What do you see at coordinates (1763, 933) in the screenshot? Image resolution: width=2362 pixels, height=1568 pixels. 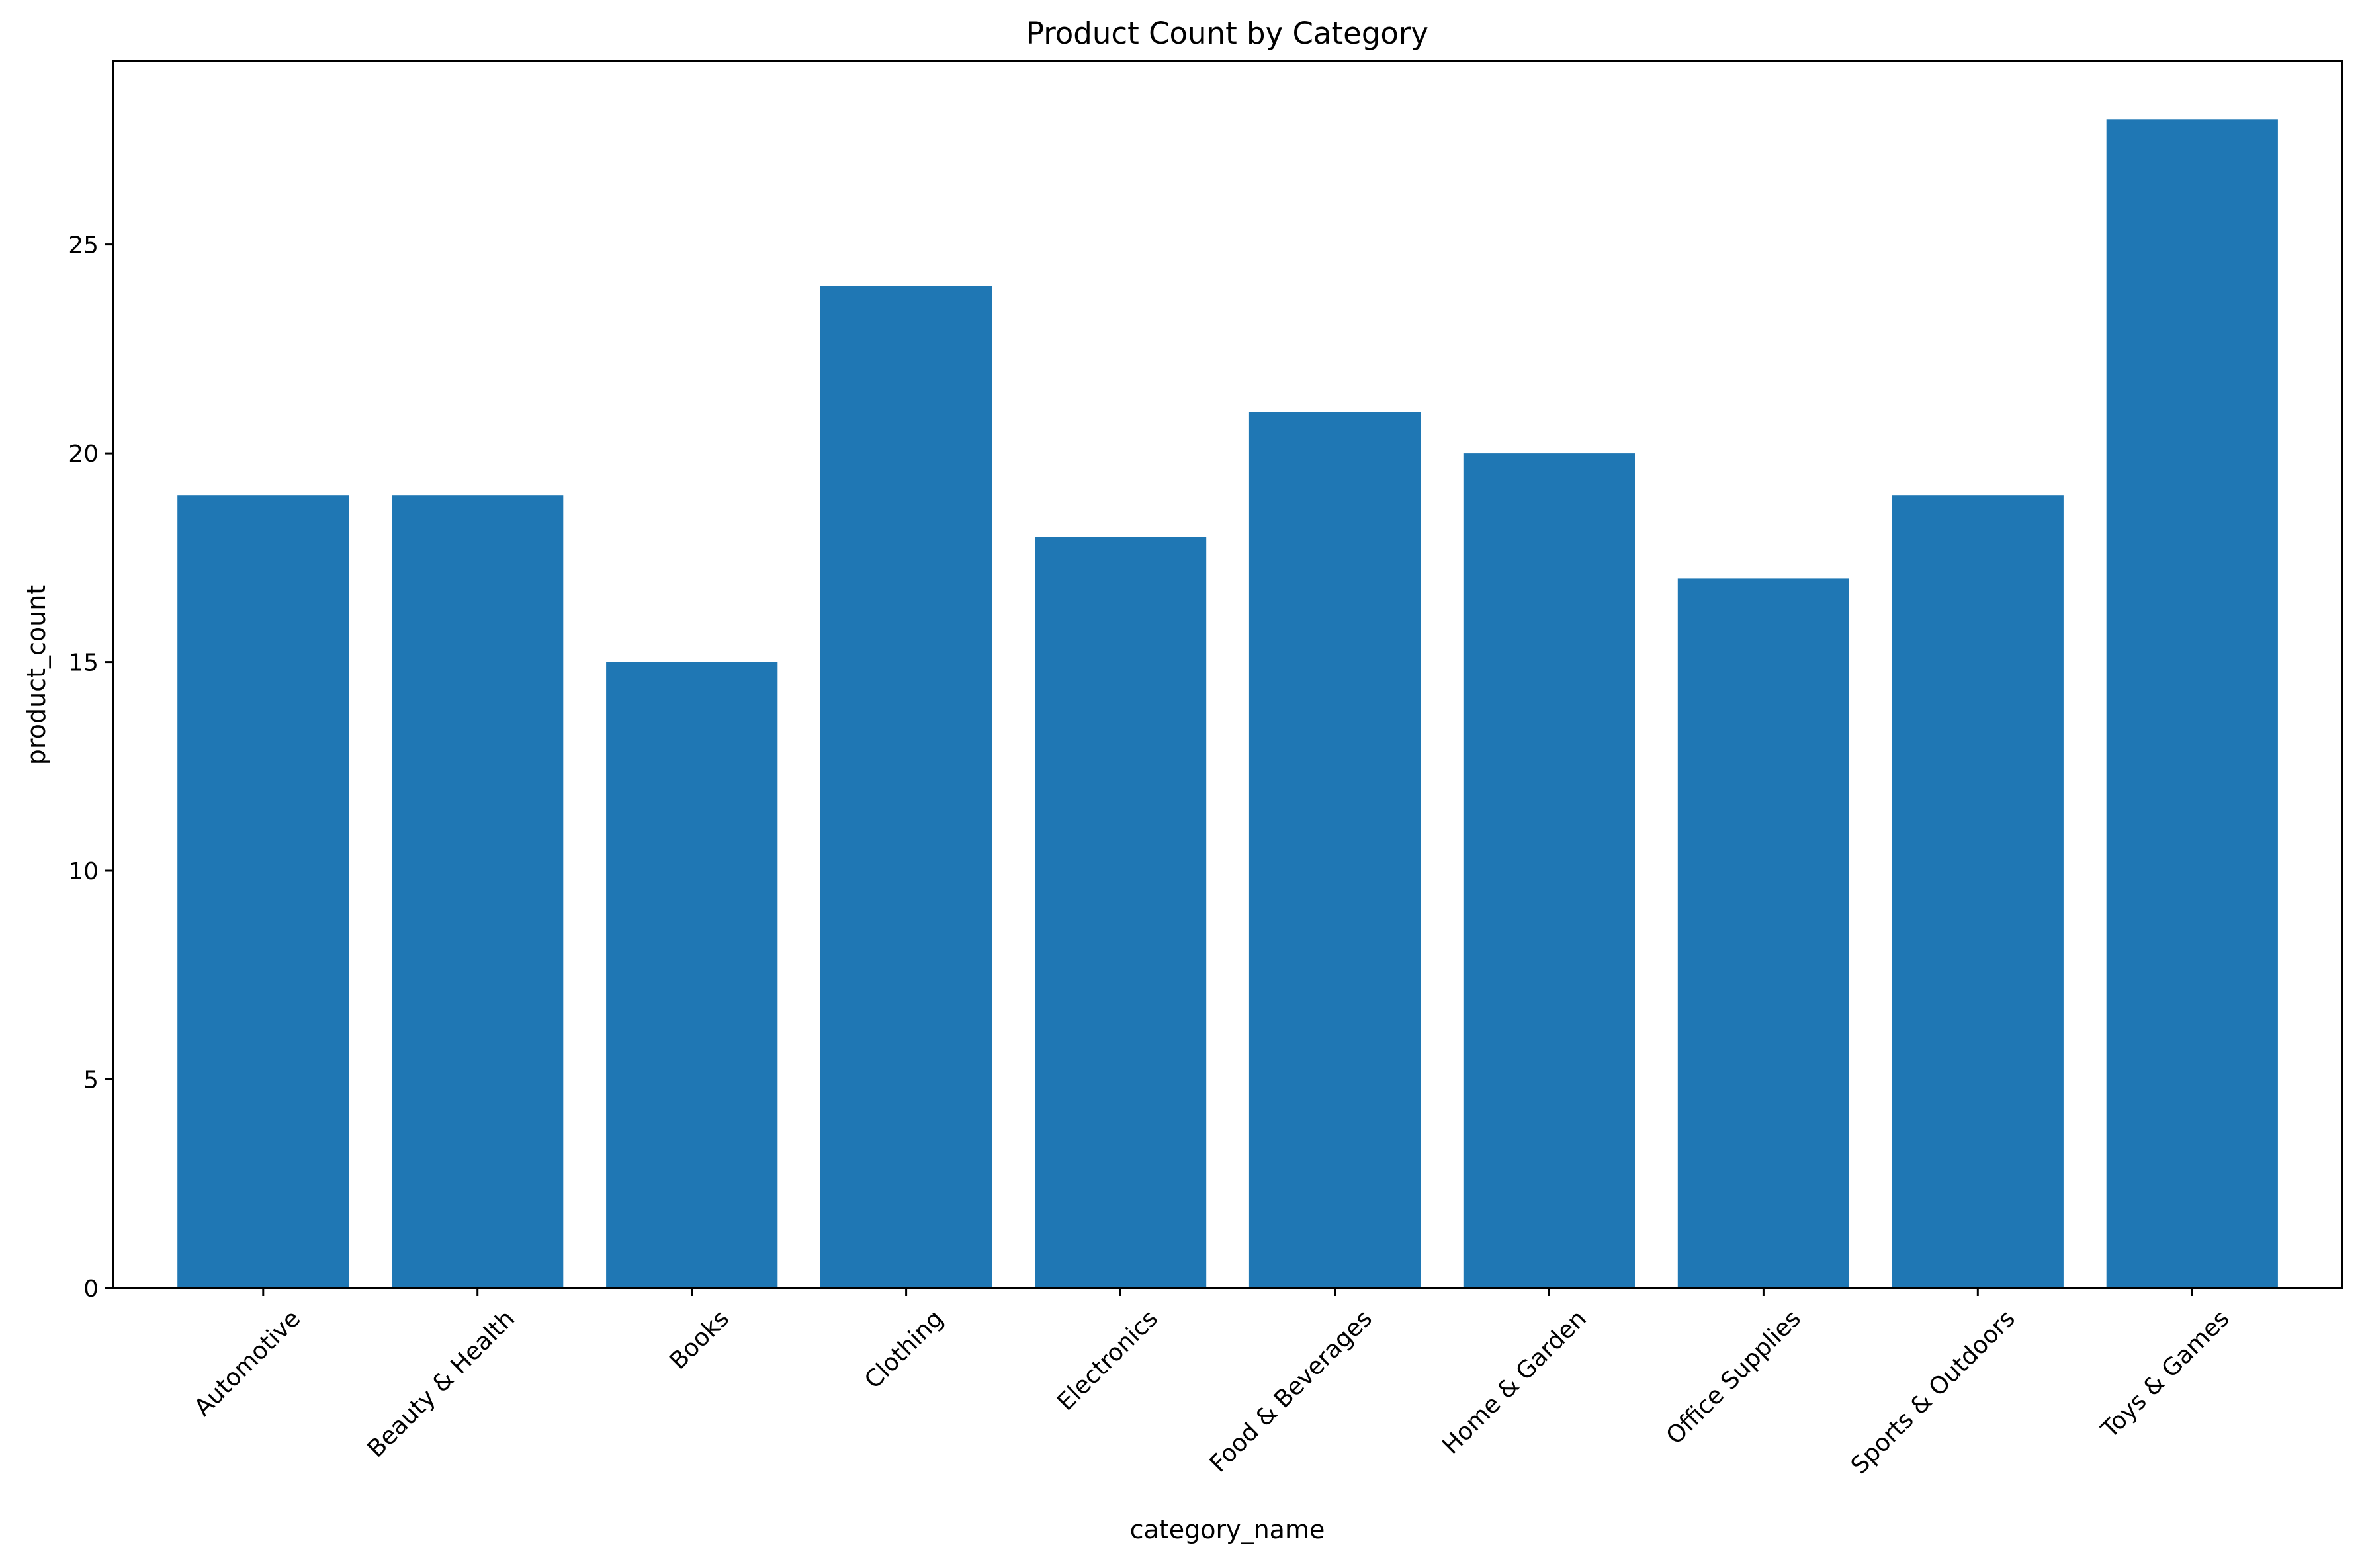 I see `bar-office-supplies` at bounding box center [1763, 933].